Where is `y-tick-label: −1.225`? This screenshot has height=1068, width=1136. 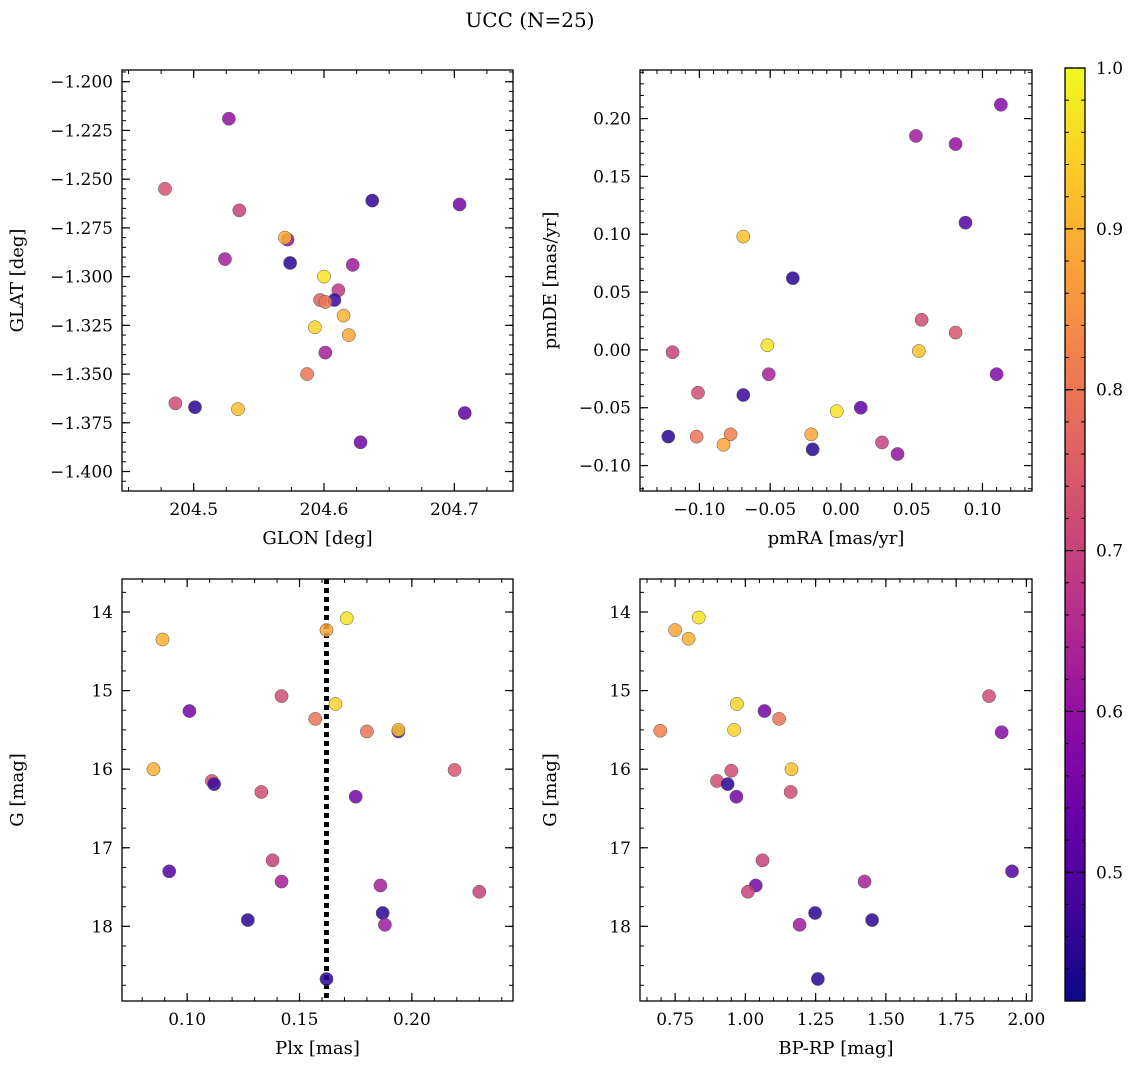 y-tick-label: −1.225 is located at coordinates (81, 131).